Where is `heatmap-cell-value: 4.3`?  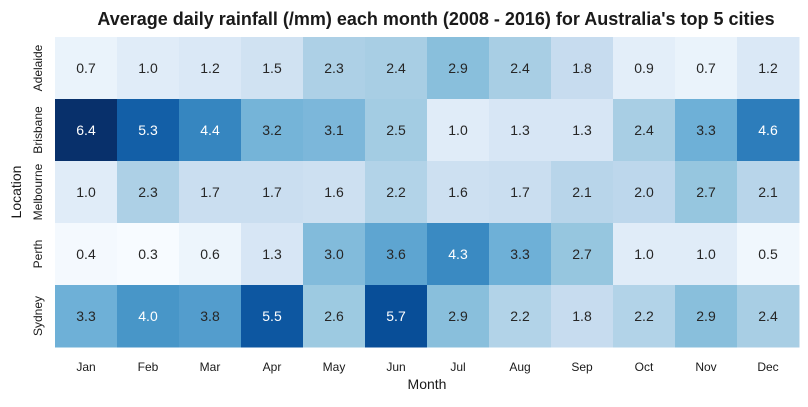
heatmap-cell-value: 4.3 is located at coordinates (458, 254).